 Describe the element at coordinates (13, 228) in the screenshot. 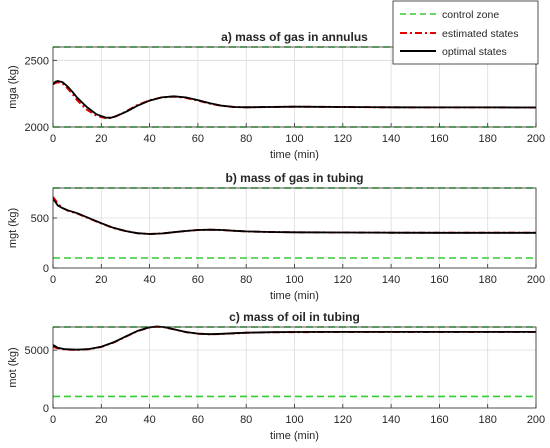

I see `y-axis-label: mgt (kg)` at that location.